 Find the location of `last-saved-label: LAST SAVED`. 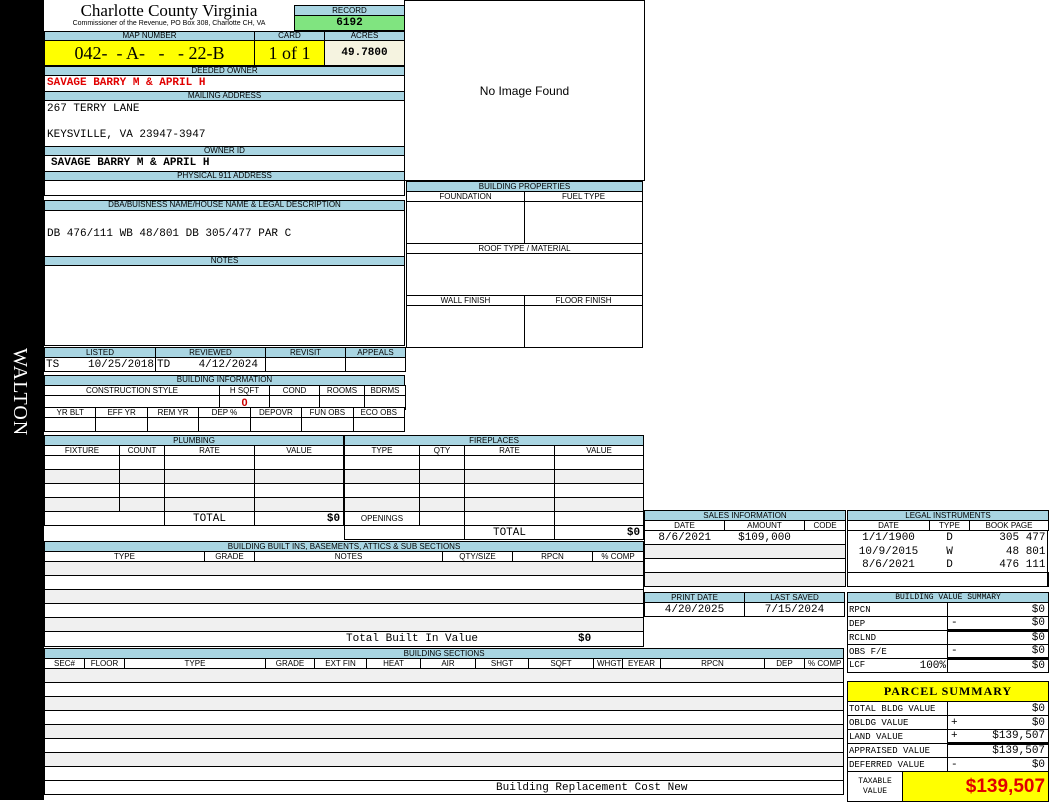

last-saved-label: LAST SAVED is located at coordinates (794, 597).